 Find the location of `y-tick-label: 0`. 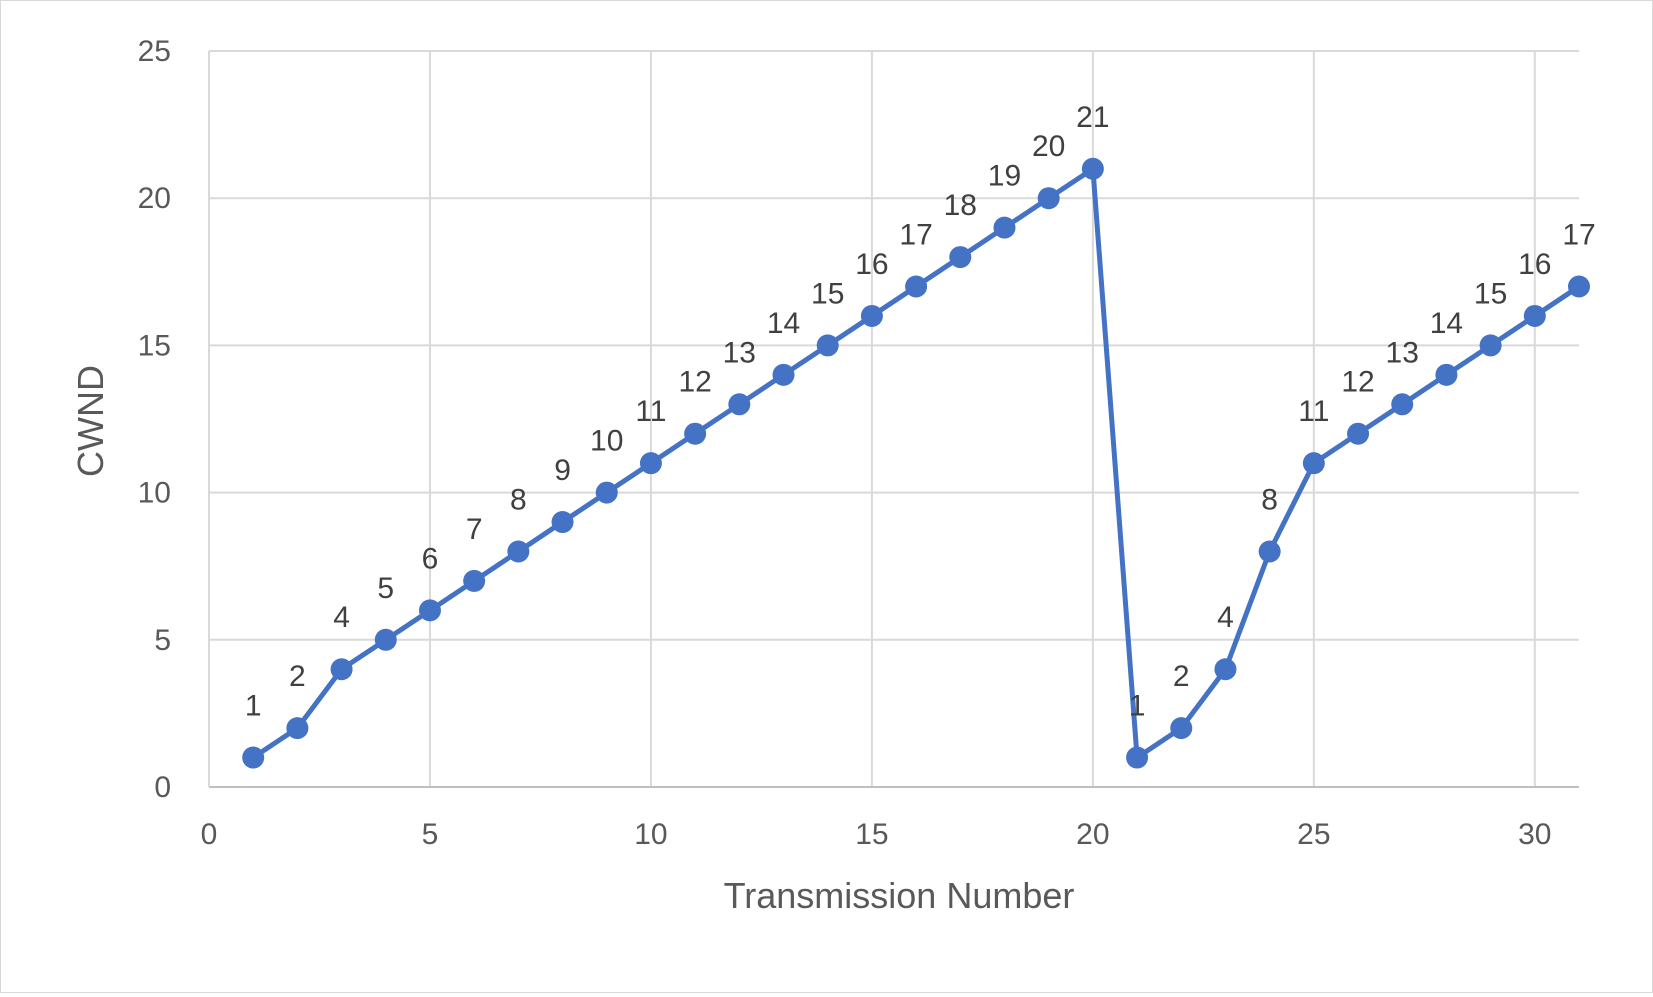

y-tick-label: 0 is located at coordinates (162, 787).